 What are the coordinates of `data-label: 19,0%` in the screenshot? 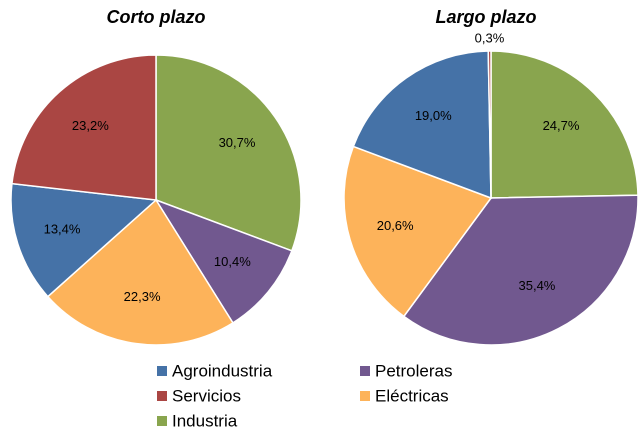 It's located at (433, 115).